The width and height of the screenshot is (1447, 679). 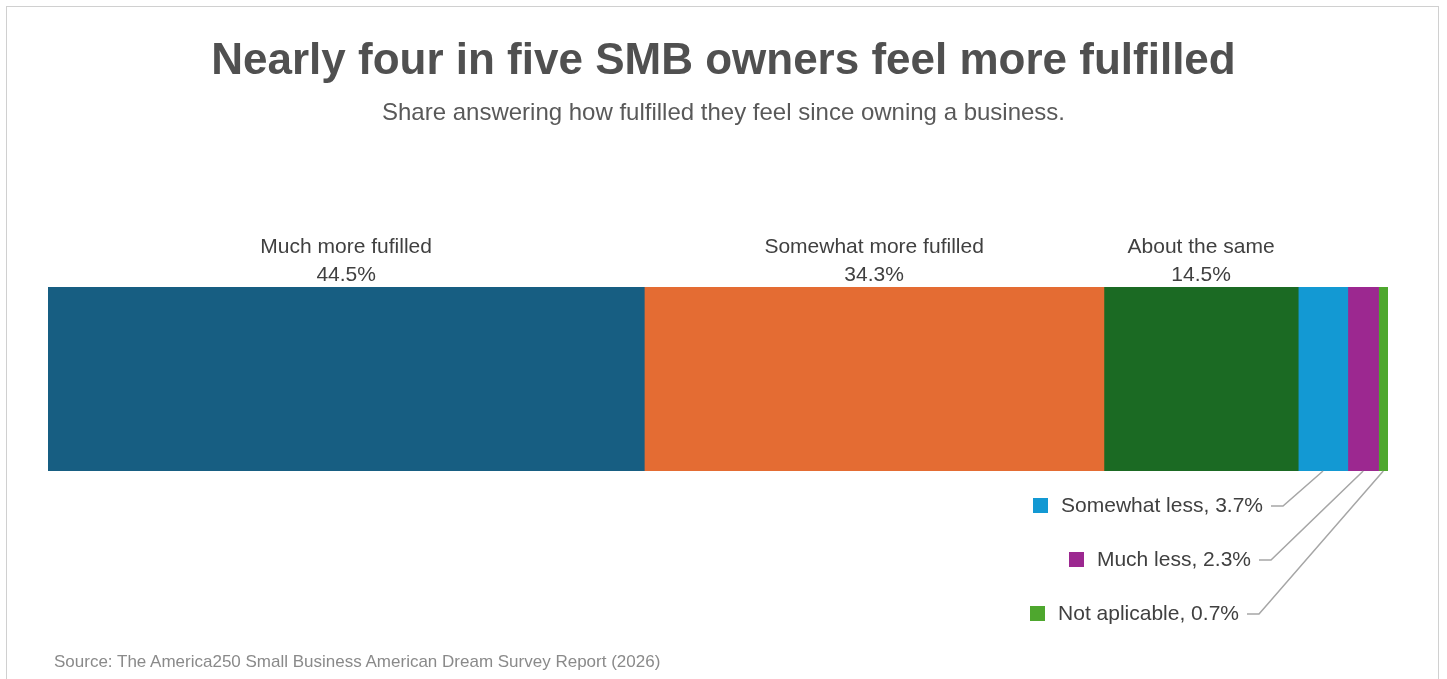 I want to click on data-label: Somewhat less, 3.7%, so click(x=1162, y=504).